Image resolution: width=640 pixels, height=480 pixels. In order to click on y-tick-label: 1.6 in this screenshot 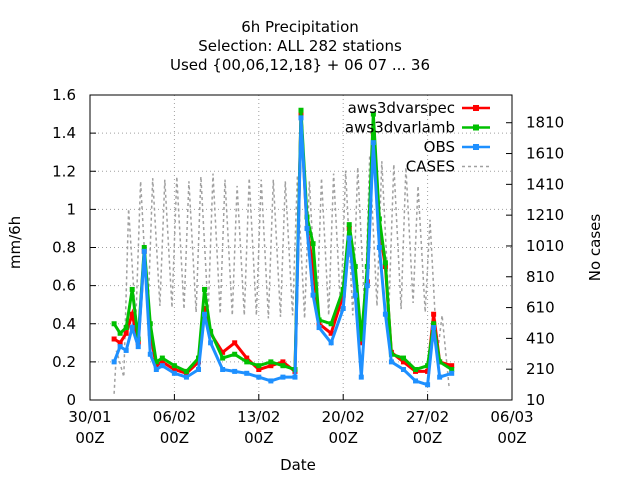, I will do `click(64, 95)`.